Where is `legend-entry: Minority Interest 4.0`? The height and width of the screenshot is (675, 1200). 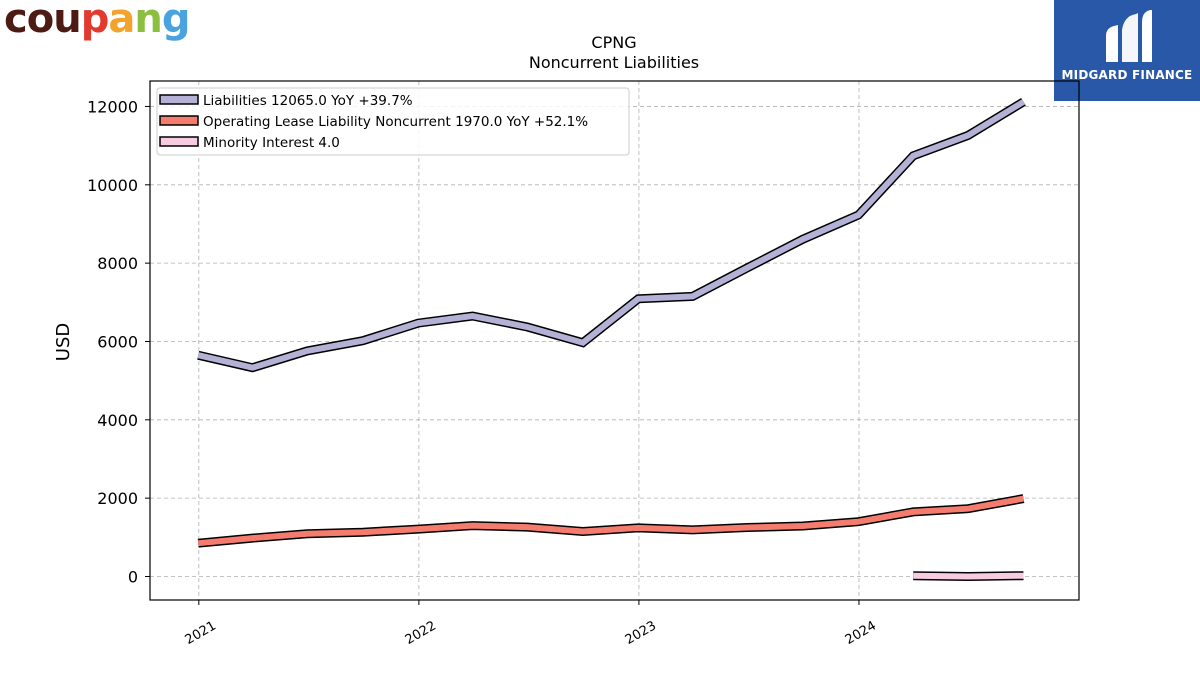 legend-entry: Minority Interest 4.0 is located at coordinates (271, 143).